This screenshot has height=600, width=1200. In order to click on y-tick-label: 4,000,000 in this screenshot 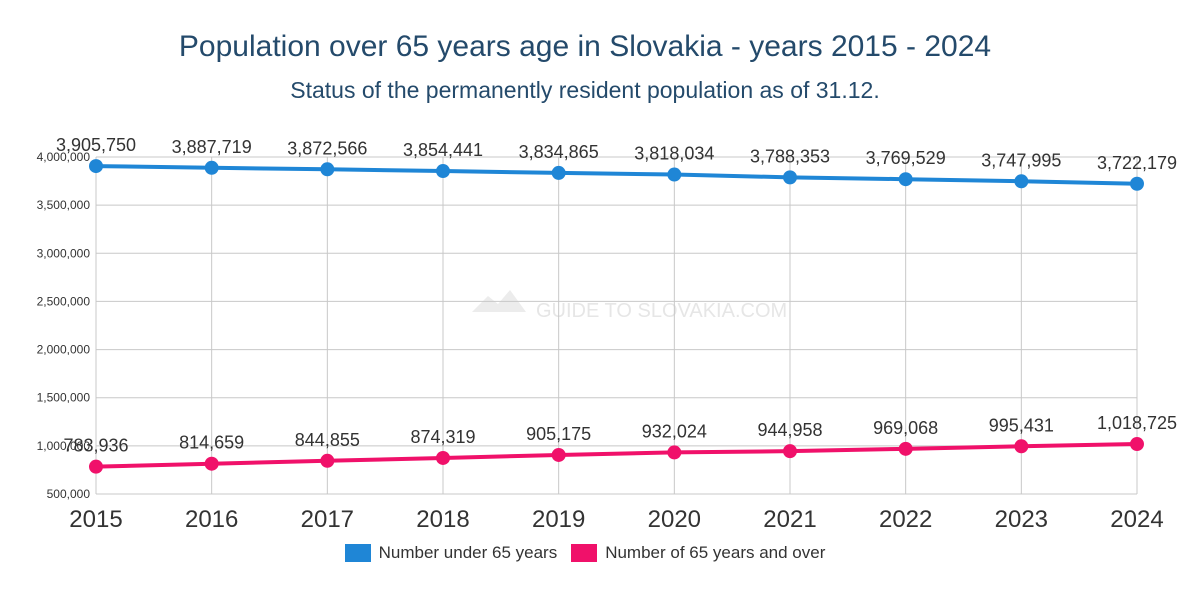, I will do `click(64, 157)`.